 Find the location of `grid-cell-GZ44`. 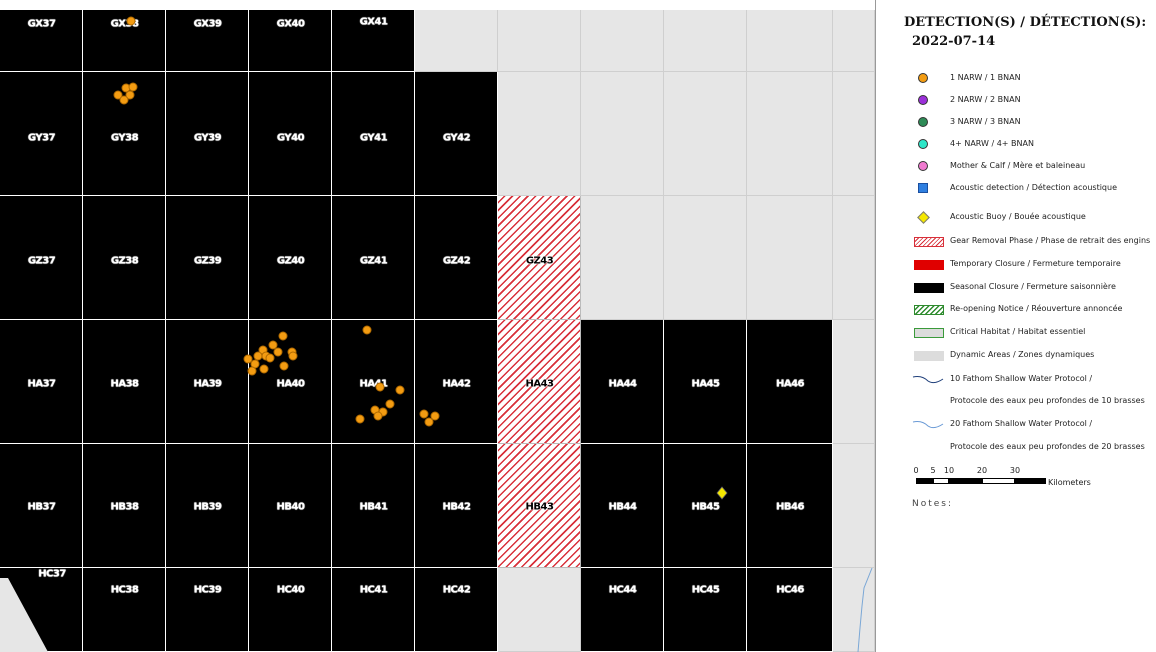

grid-cell-GZ44 is located at coordinates (622, 258).